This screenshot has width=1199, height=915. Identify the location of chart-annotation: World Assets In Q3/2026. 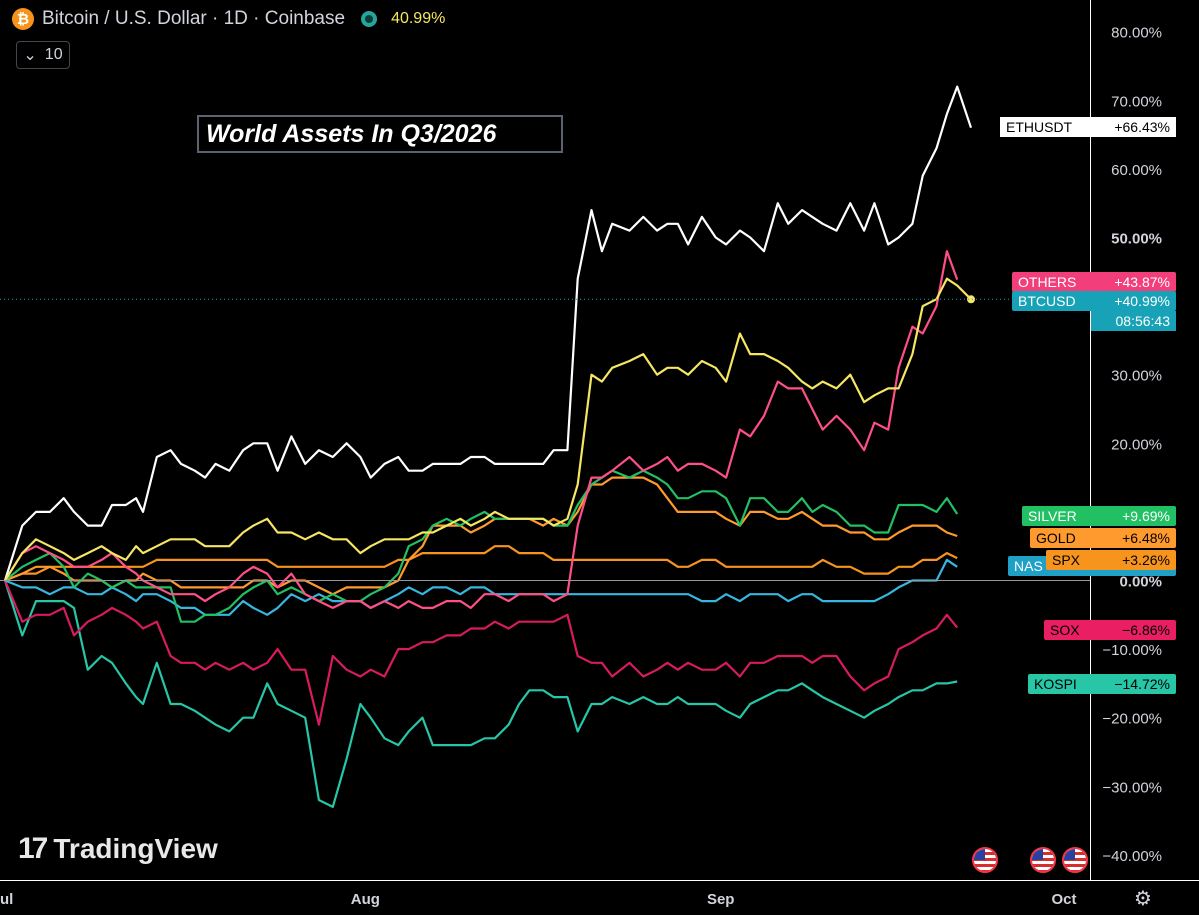
(380, 134).